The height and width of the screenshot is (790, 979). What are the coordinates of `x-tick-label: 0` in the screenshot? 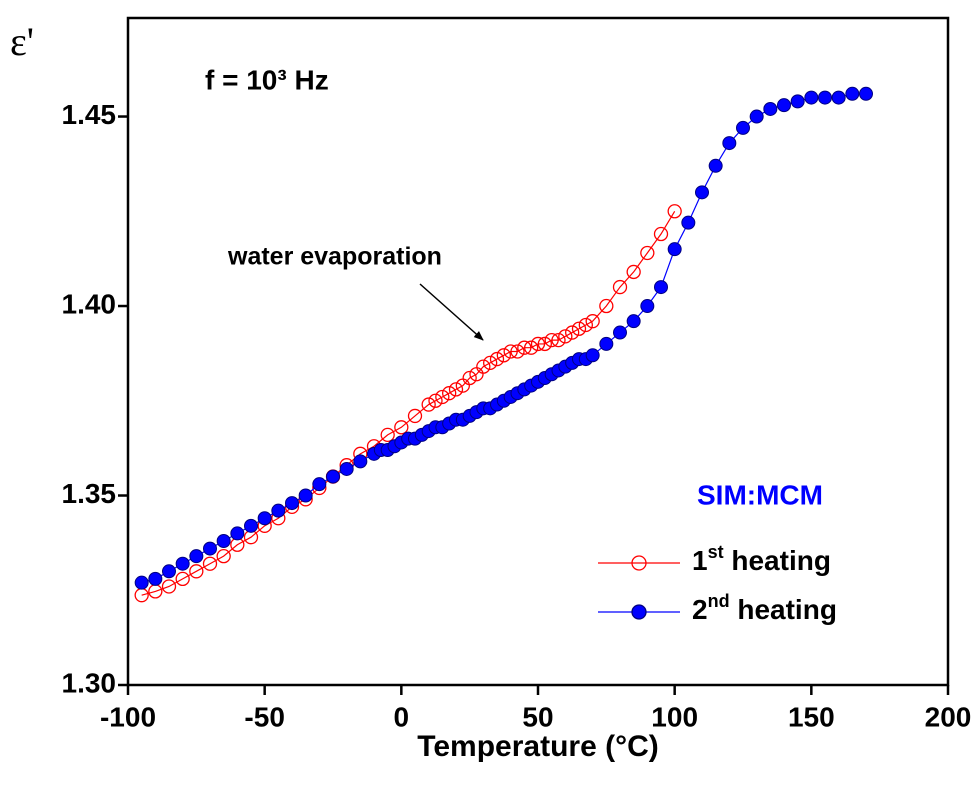 It's located at (402, 716).